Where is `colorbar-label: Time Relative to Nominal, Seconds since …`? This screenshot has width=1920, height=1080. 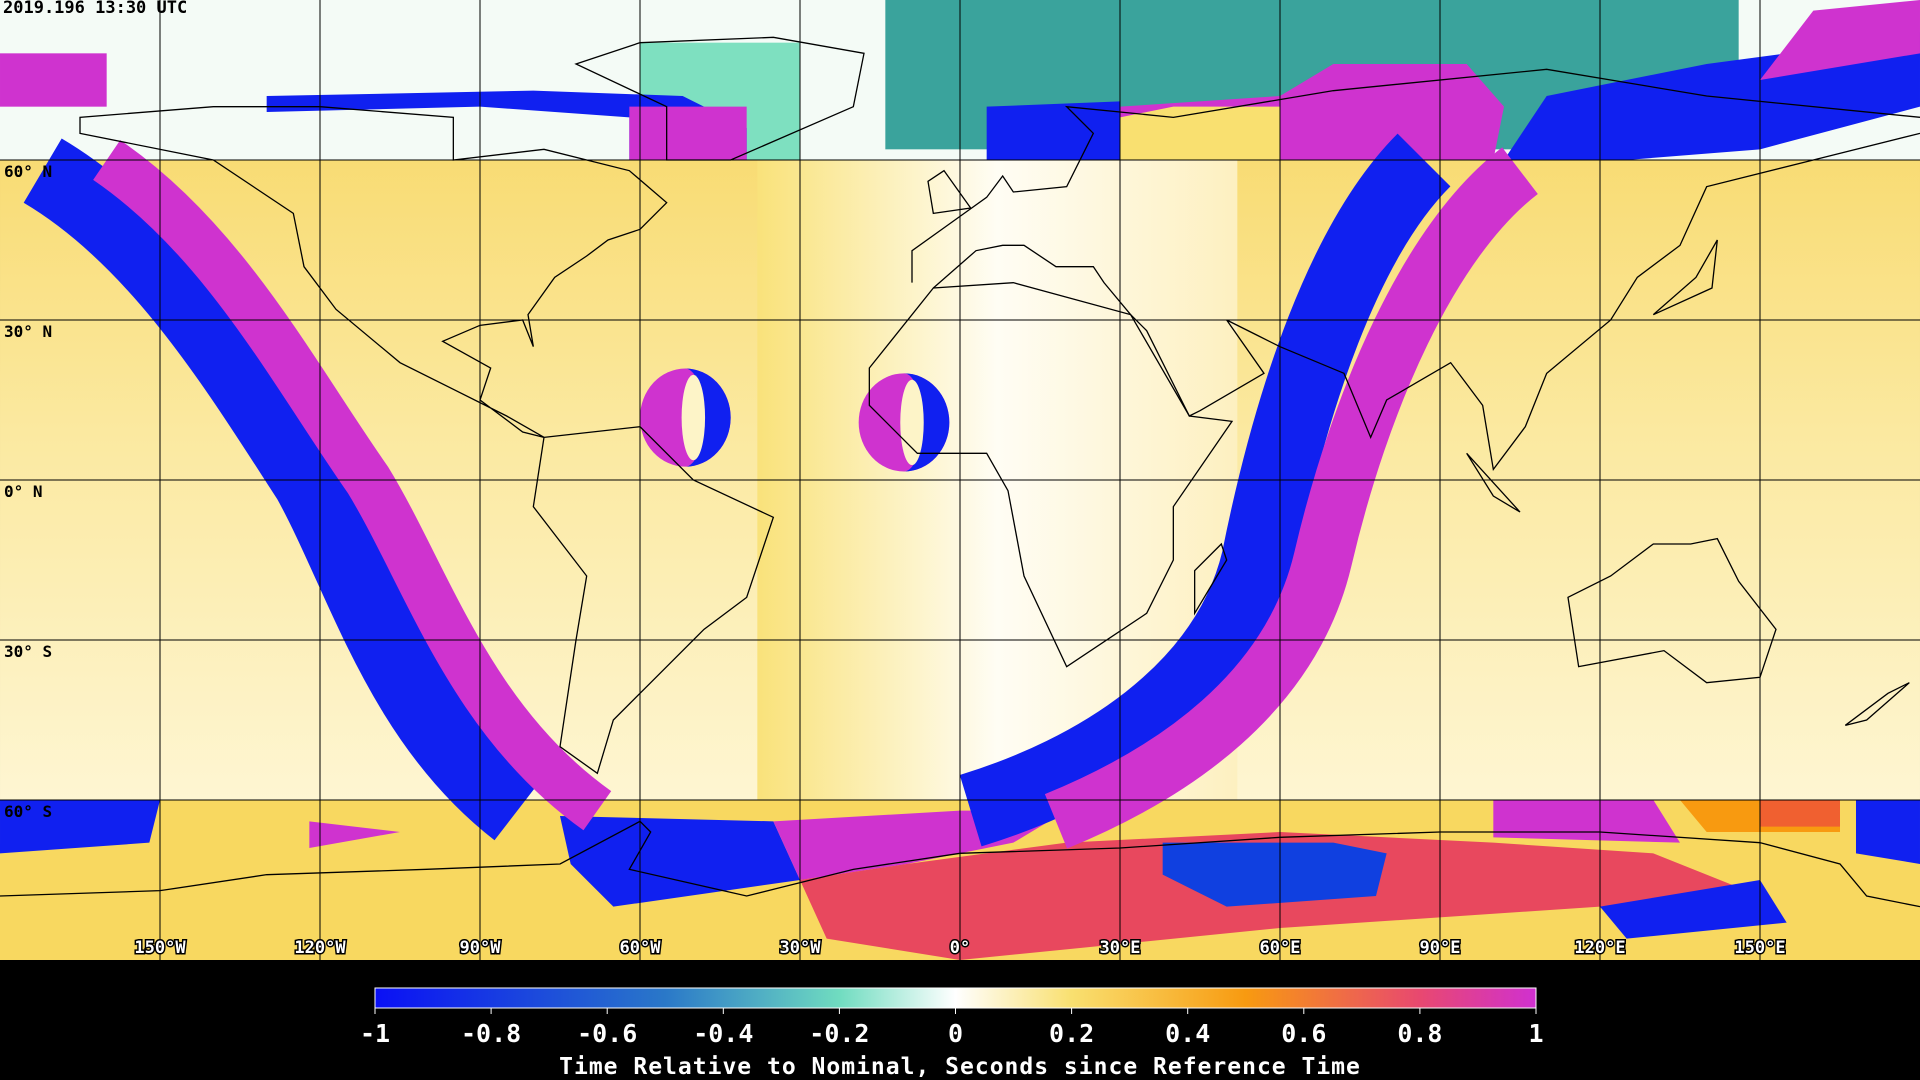
colorbar-label: Time Relative to Nominal, Seconds since … is located at coordinates (960, 1067).